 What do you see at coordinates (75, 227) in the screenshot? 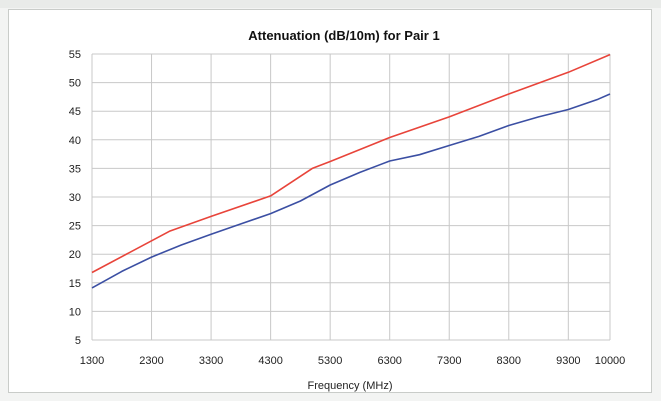
I see `y-tick-label: 25` at bounding box center [75, 227].